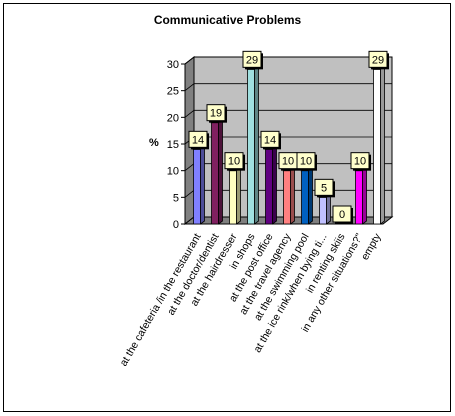 The width and height of the screenshot is (455, 416). I want to click on y-tick: 25, so click(176, 92).